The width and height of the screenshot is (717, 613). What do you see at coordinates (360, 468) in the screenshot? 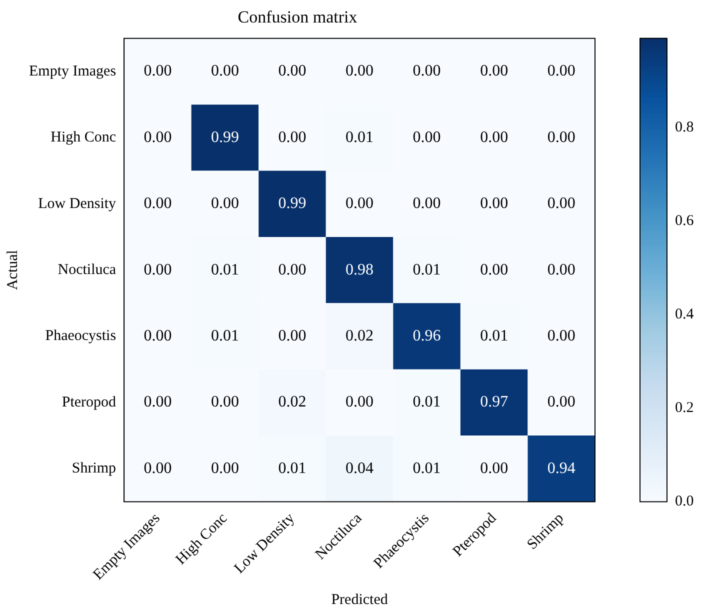
I see `data-label: 0.04` at bounding box center [360, 468].